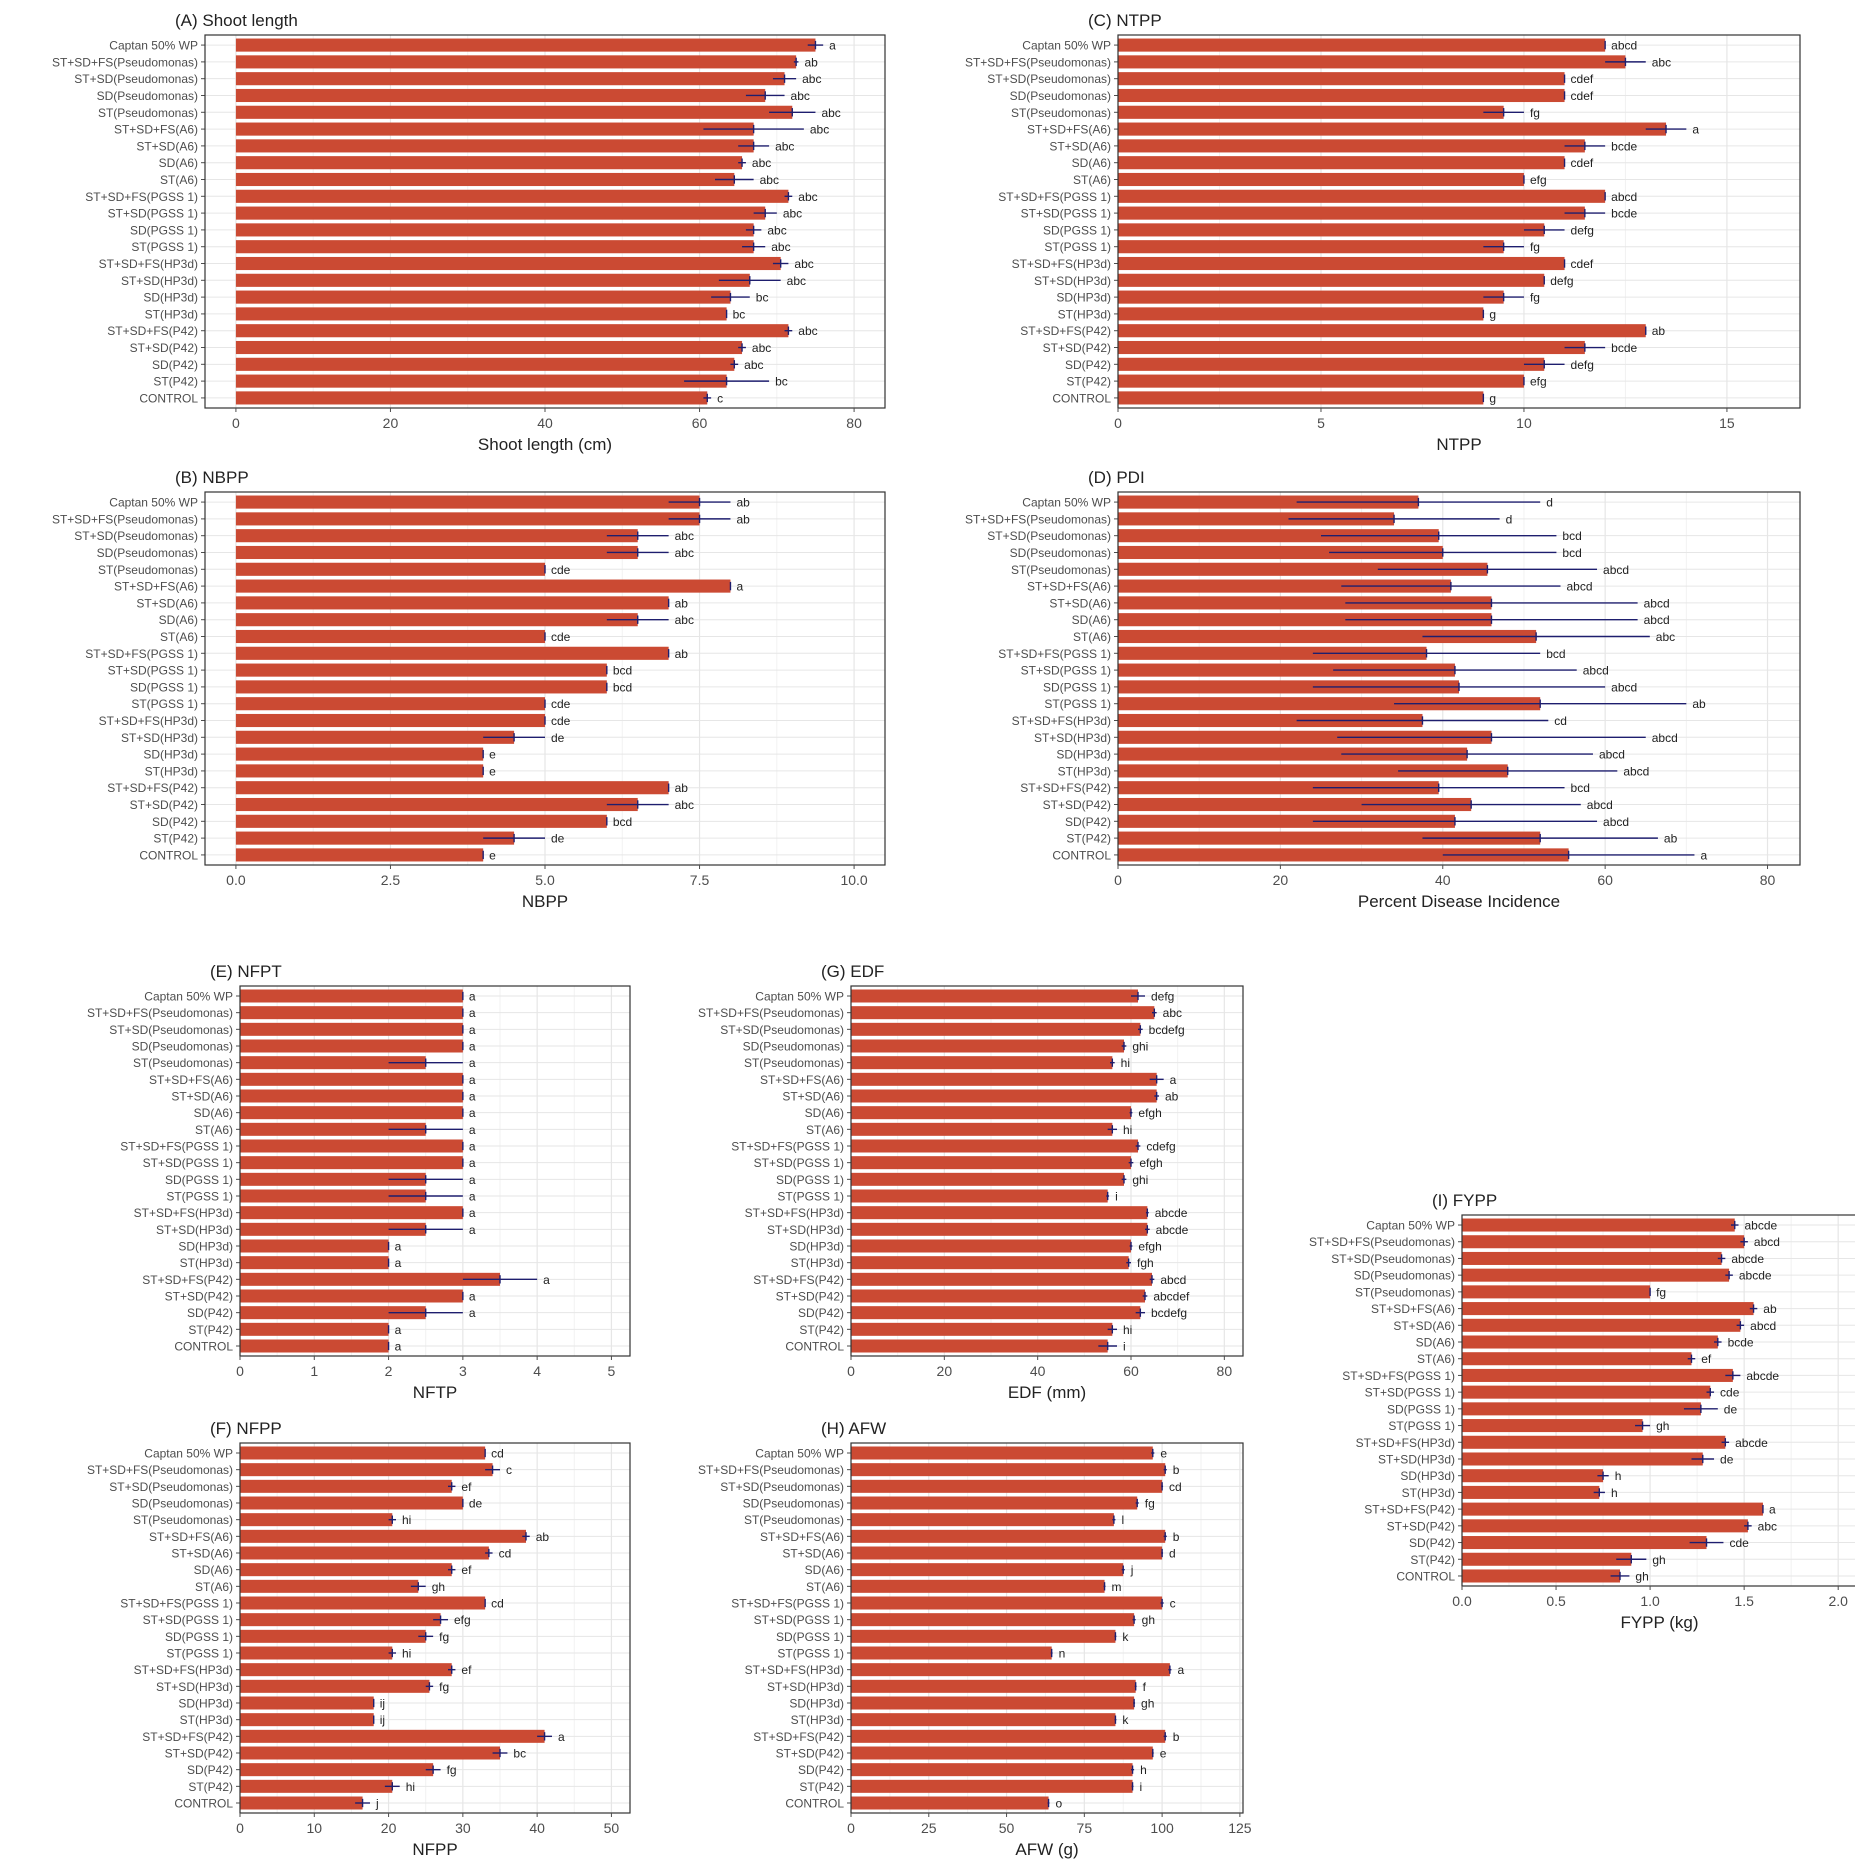 The image size is (1855, 1868). I want to click on category-label: CONTROL, so click(814, 1804).